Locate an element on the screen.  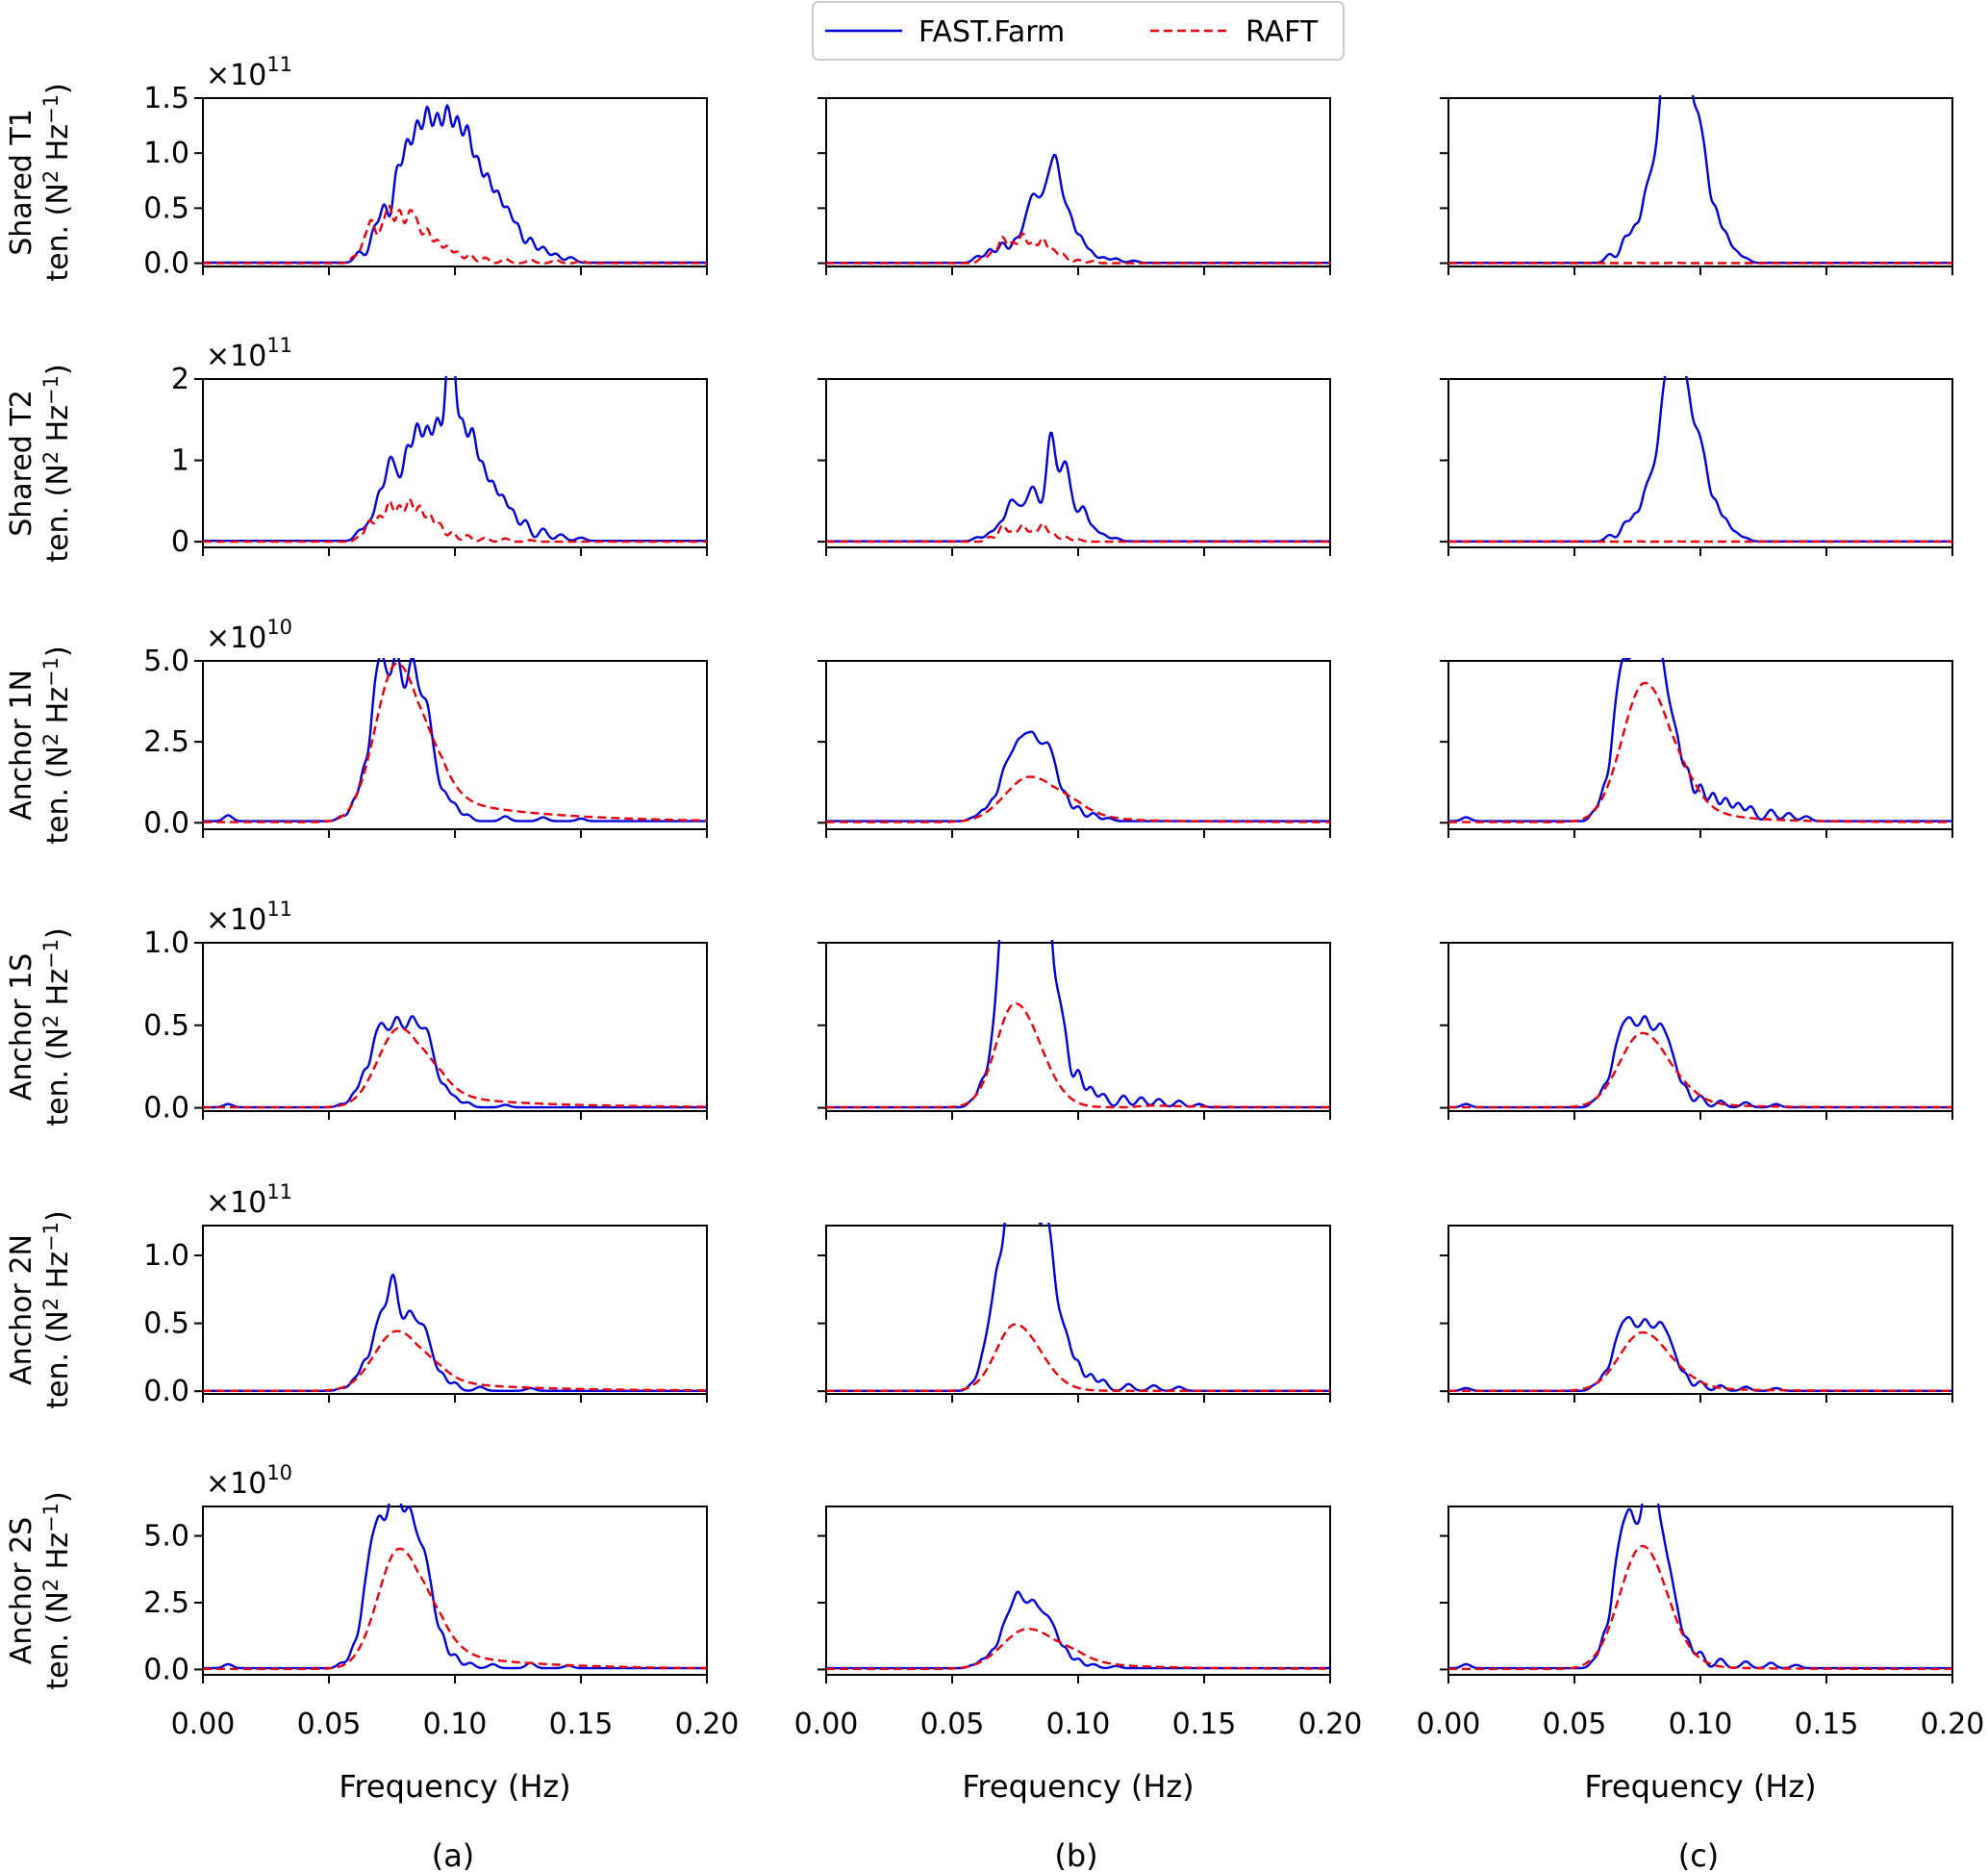
legend-fast-label: FAST.Farm is located at coordinates (992, 32).